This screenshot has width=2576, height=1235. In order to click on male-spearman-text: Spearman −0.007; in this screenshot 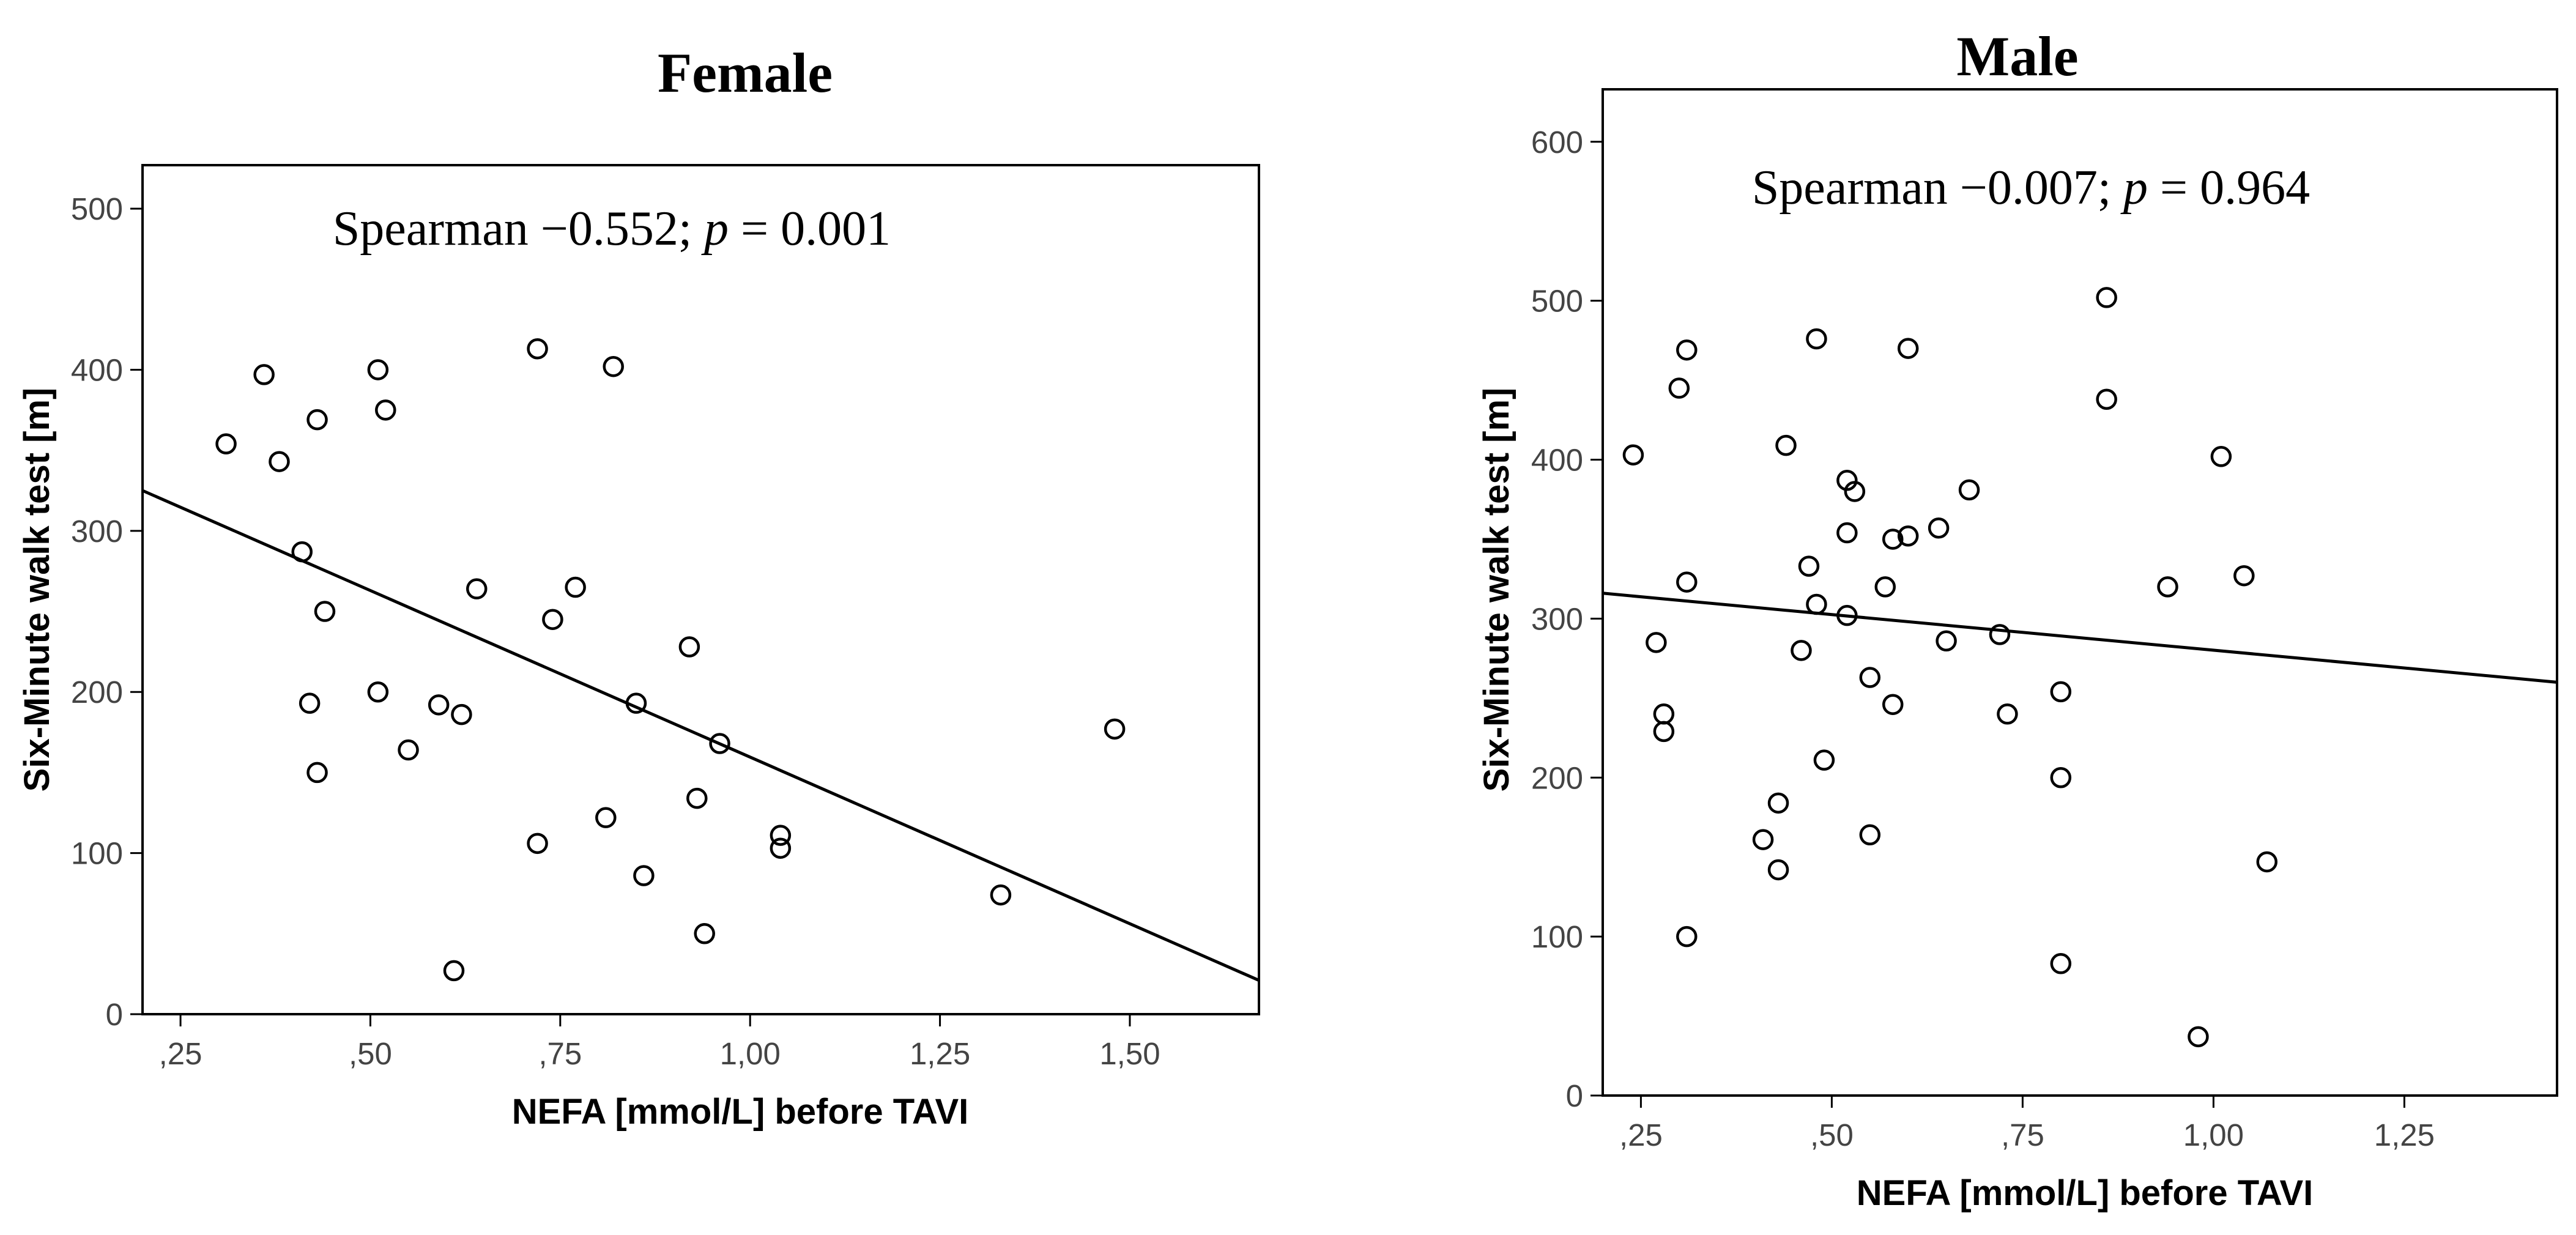, I will do `click(1937, 188)`.